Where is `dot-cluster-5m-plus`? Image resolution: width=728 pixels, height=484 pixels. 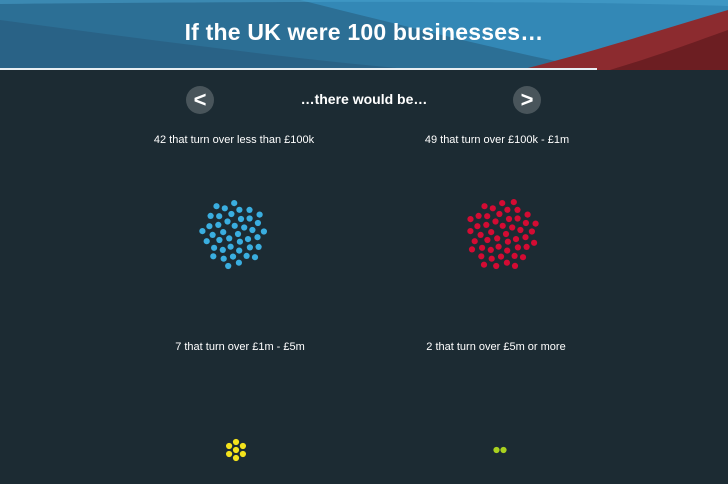 dot-cluster-5m-plus is located at coordinates (500, 450).